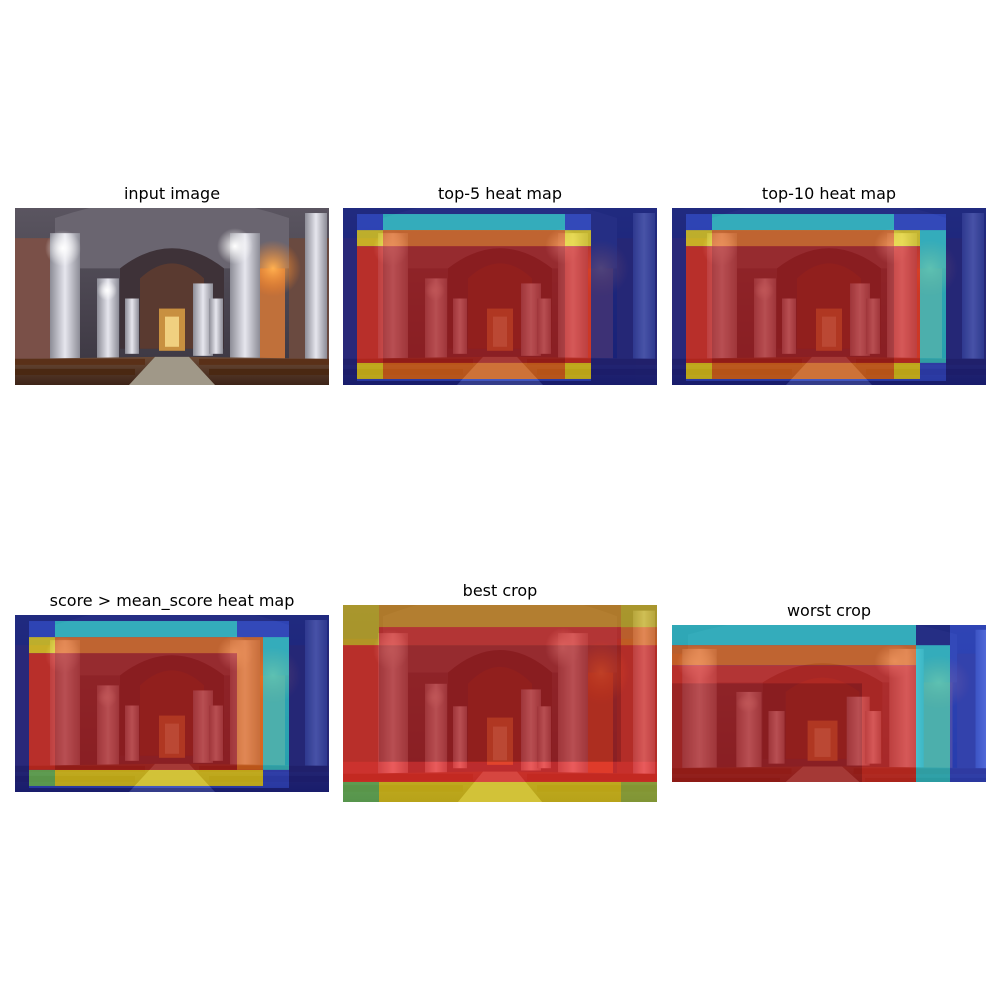 The image size is (1000, 1000). Describe the element at coordinates (500, 590) in the screenshot. I see `panel-title: best crop` at that location.